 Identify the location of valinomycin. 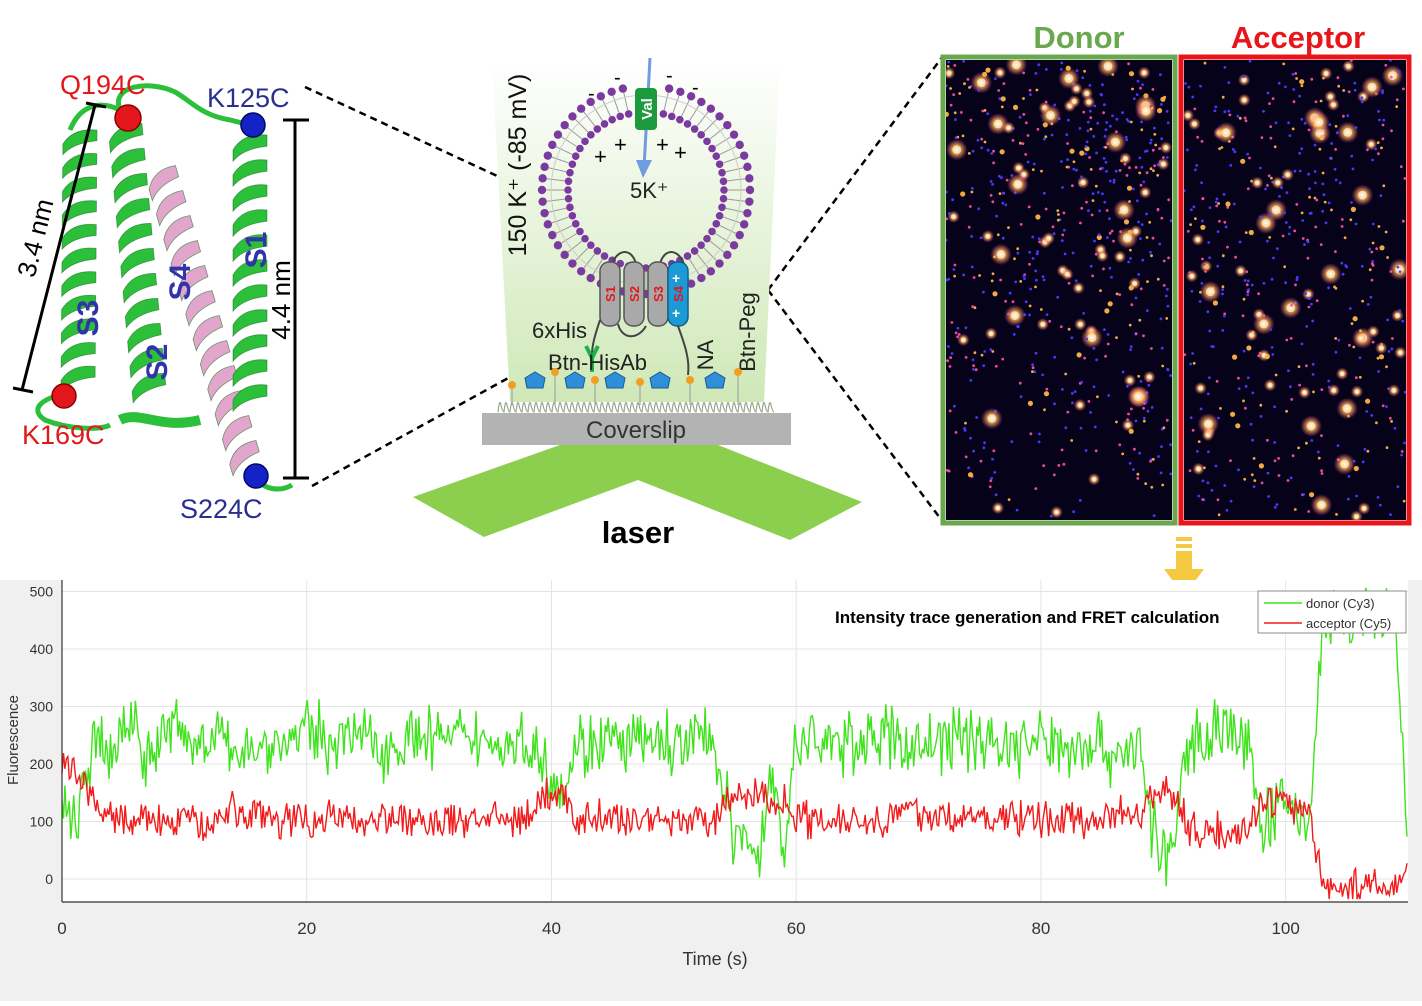
(646, 109).